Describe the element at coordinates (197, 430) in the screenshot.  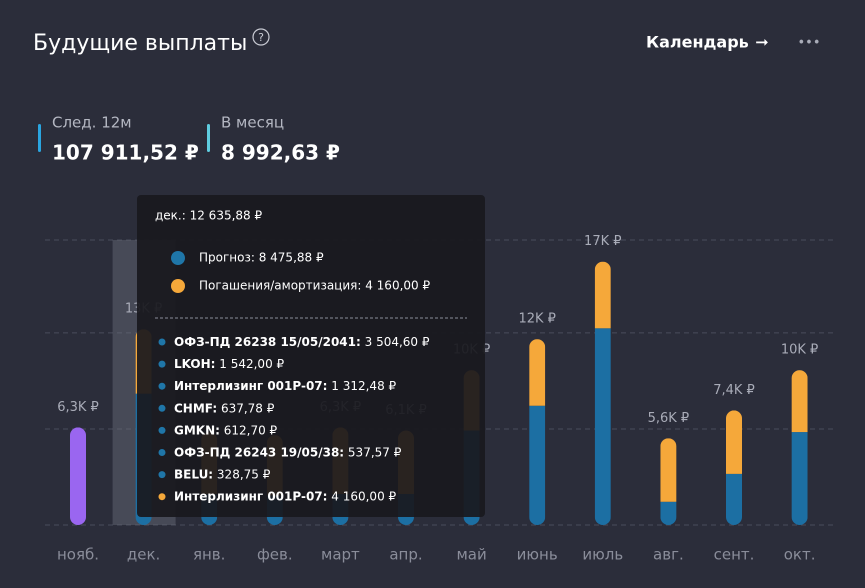
I see `item-name: GMKN:` at that location.